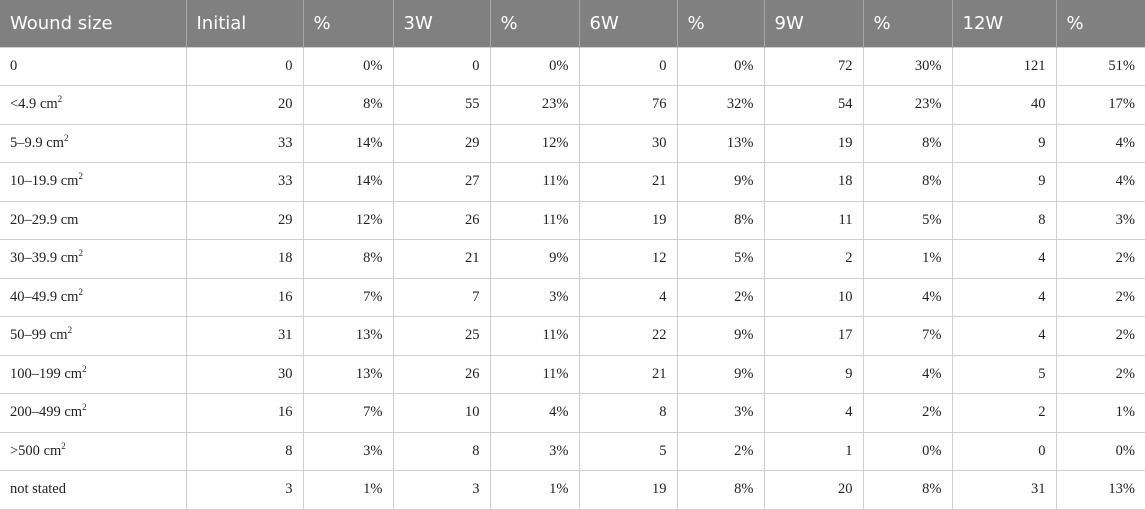 The width and height of the screenshot is (1145, 510). Describe the element at coordinates (34, 219) in the screenshot. I see `wound-size-label: 20–29.9` at that location.